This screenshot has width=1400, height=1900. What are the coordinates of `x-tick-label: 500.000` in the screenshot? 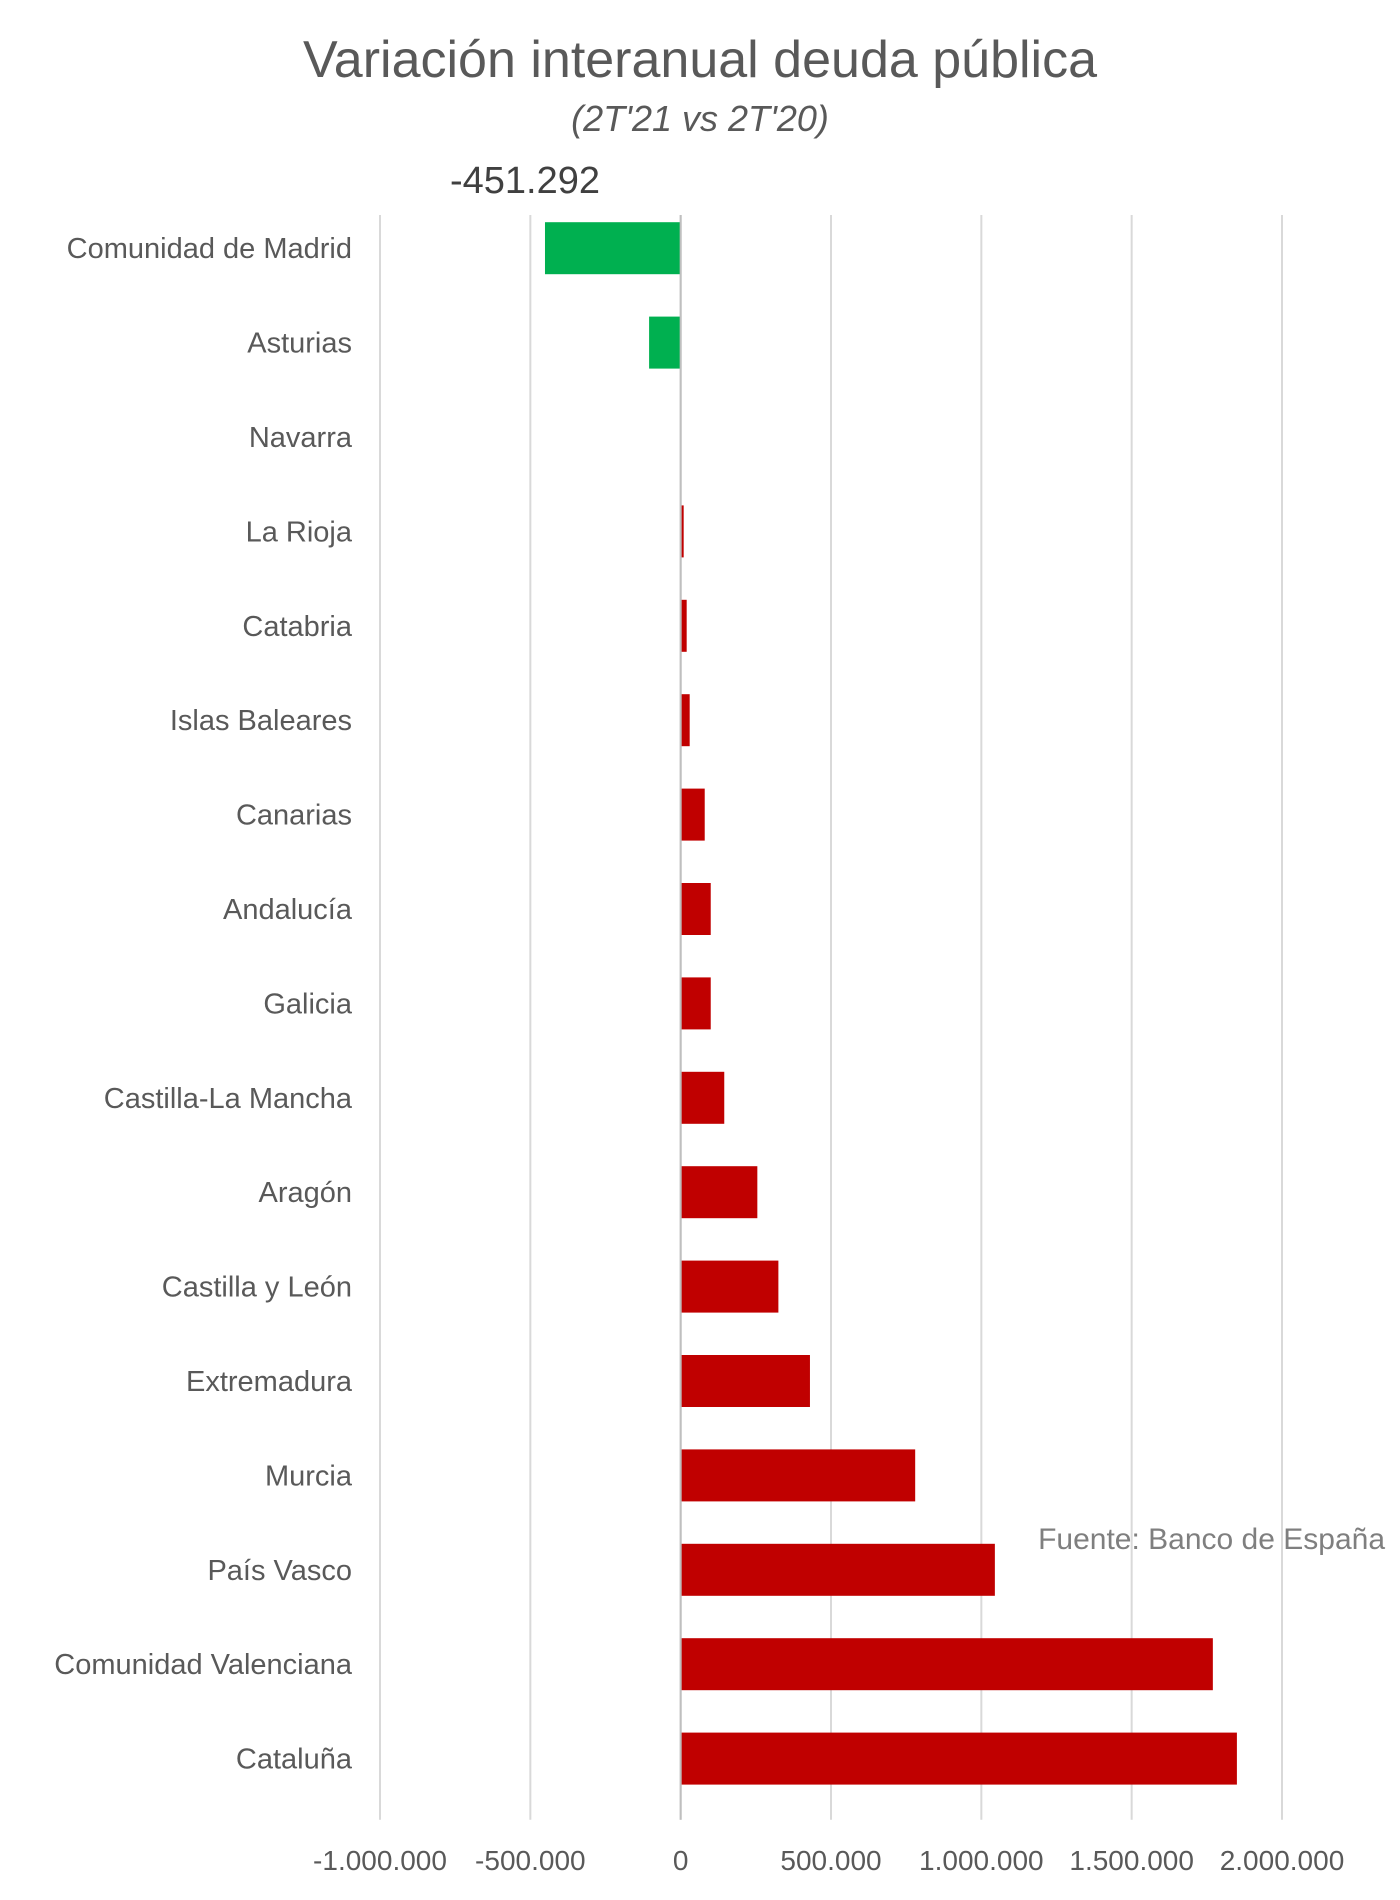 It's located at (830, 1860).